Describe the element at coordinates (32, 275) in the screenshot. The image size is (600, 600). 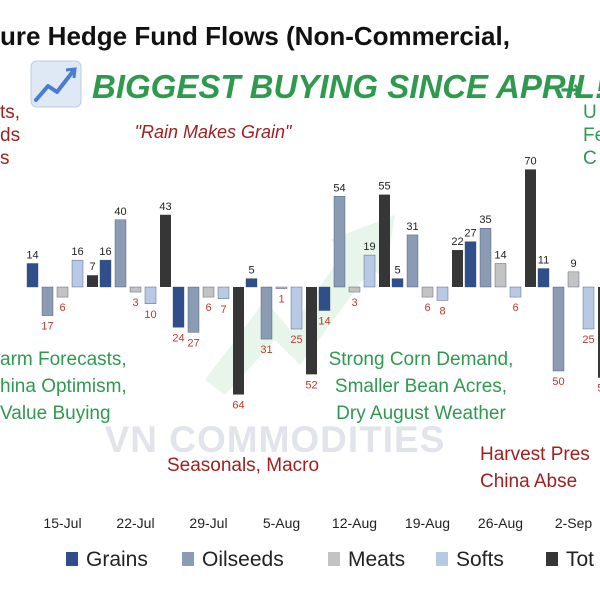
I see `bar-grains-15-Jul` at that location.